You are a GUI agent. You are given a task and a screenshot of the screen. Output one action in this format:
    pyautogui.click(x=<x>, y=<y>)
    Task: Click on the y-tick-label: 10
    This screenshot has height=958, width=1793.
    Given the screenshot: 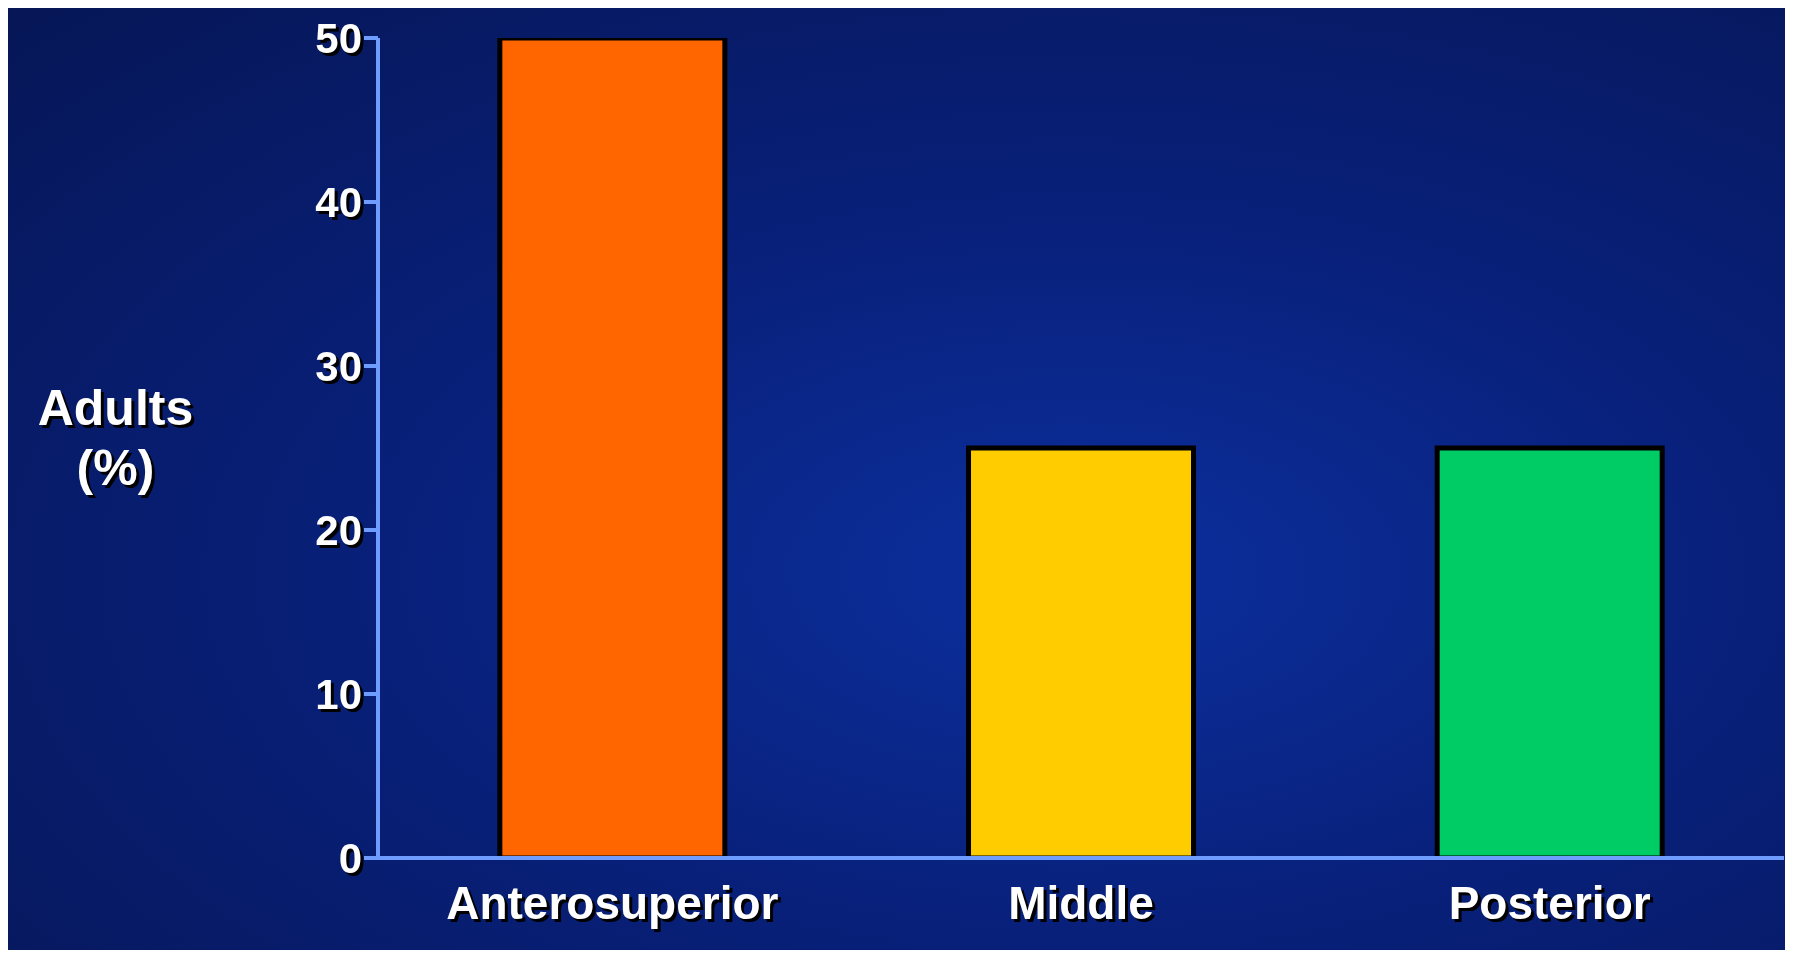 What is the action you would take?
    pyautogui.click(x=338, y=694)
    